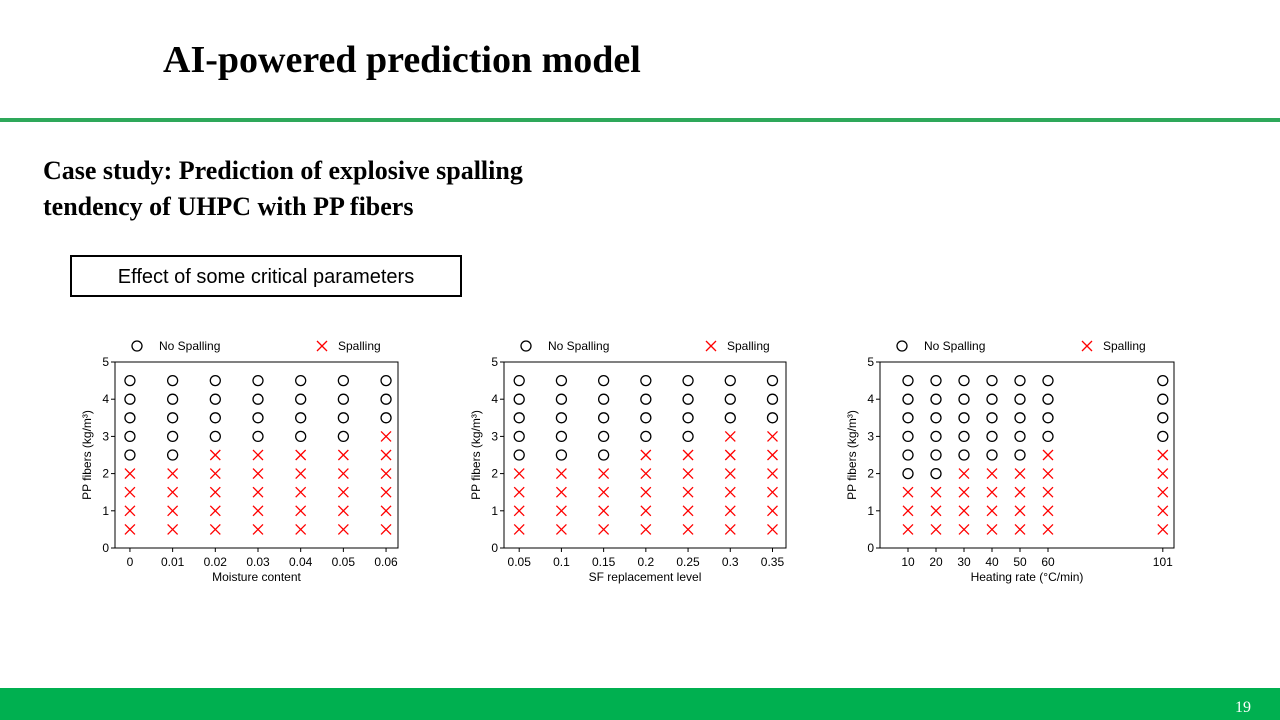 The image size is (1280, 720). I want to click on legend-label: No Spalling, so click(578, 346).